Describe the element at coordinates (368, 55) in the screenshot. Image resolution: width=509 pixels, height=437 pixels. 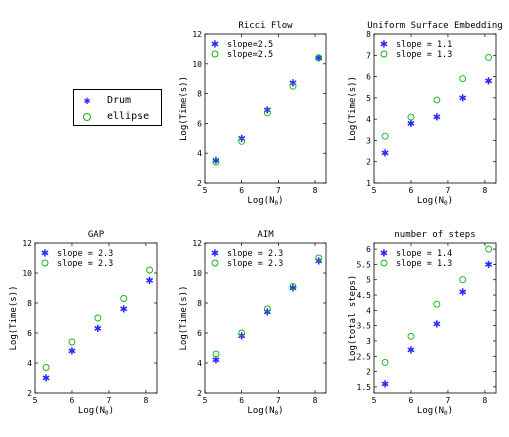
I see `y-tick-label: 7` at that location.